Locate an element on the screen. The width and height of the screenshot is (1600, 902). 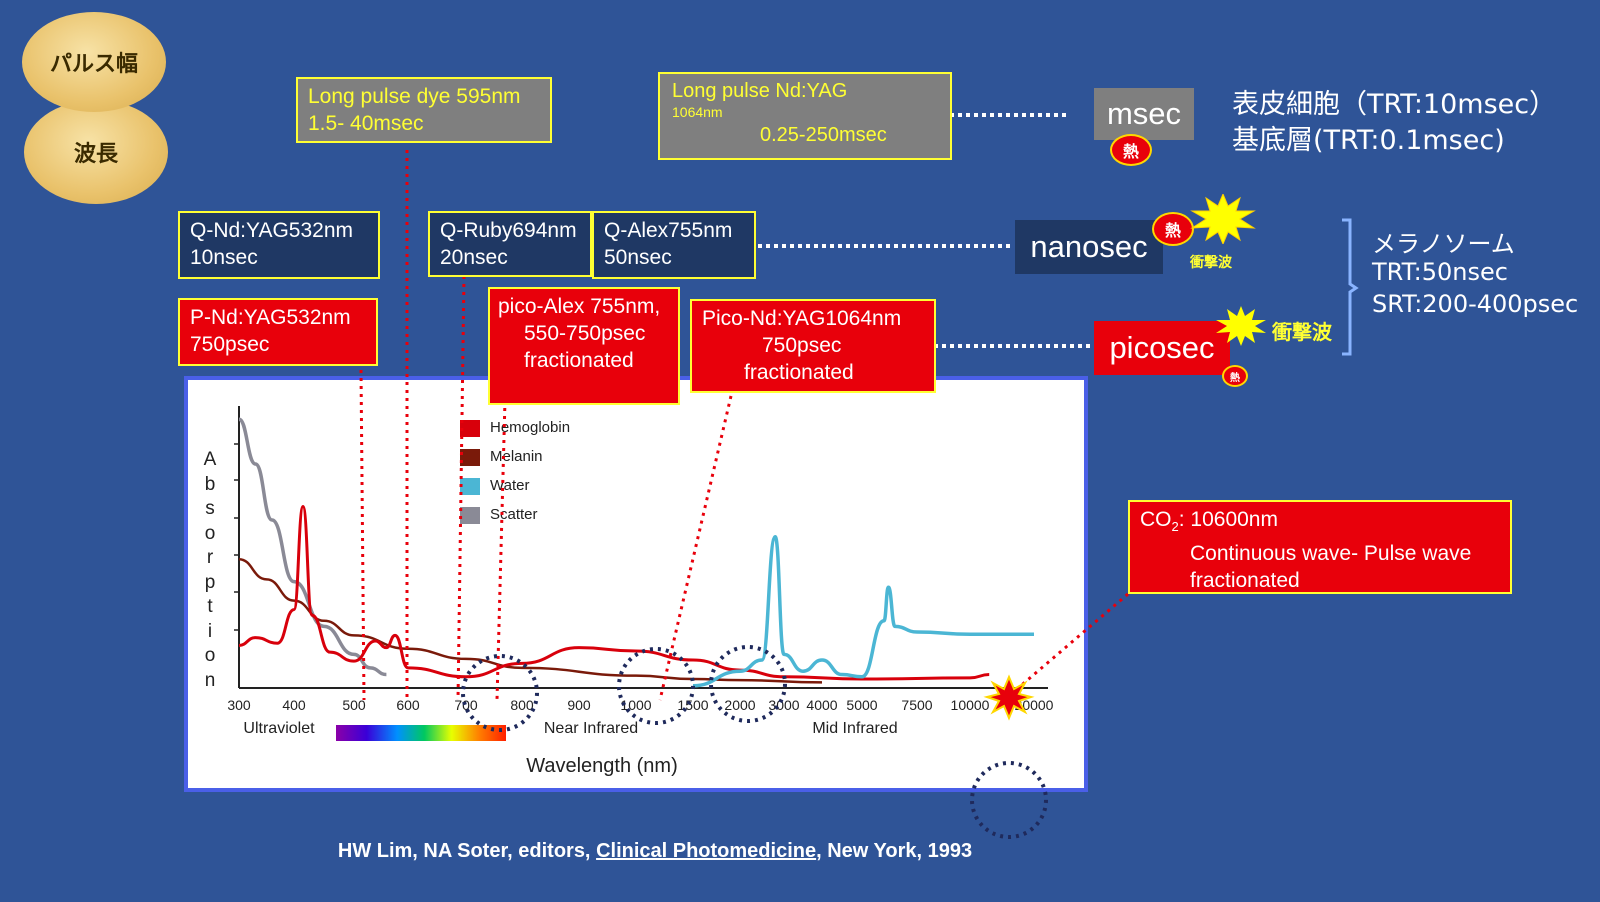
legend-label-hemoglobin: Hemoglobin is located at coordinates (530, 427).